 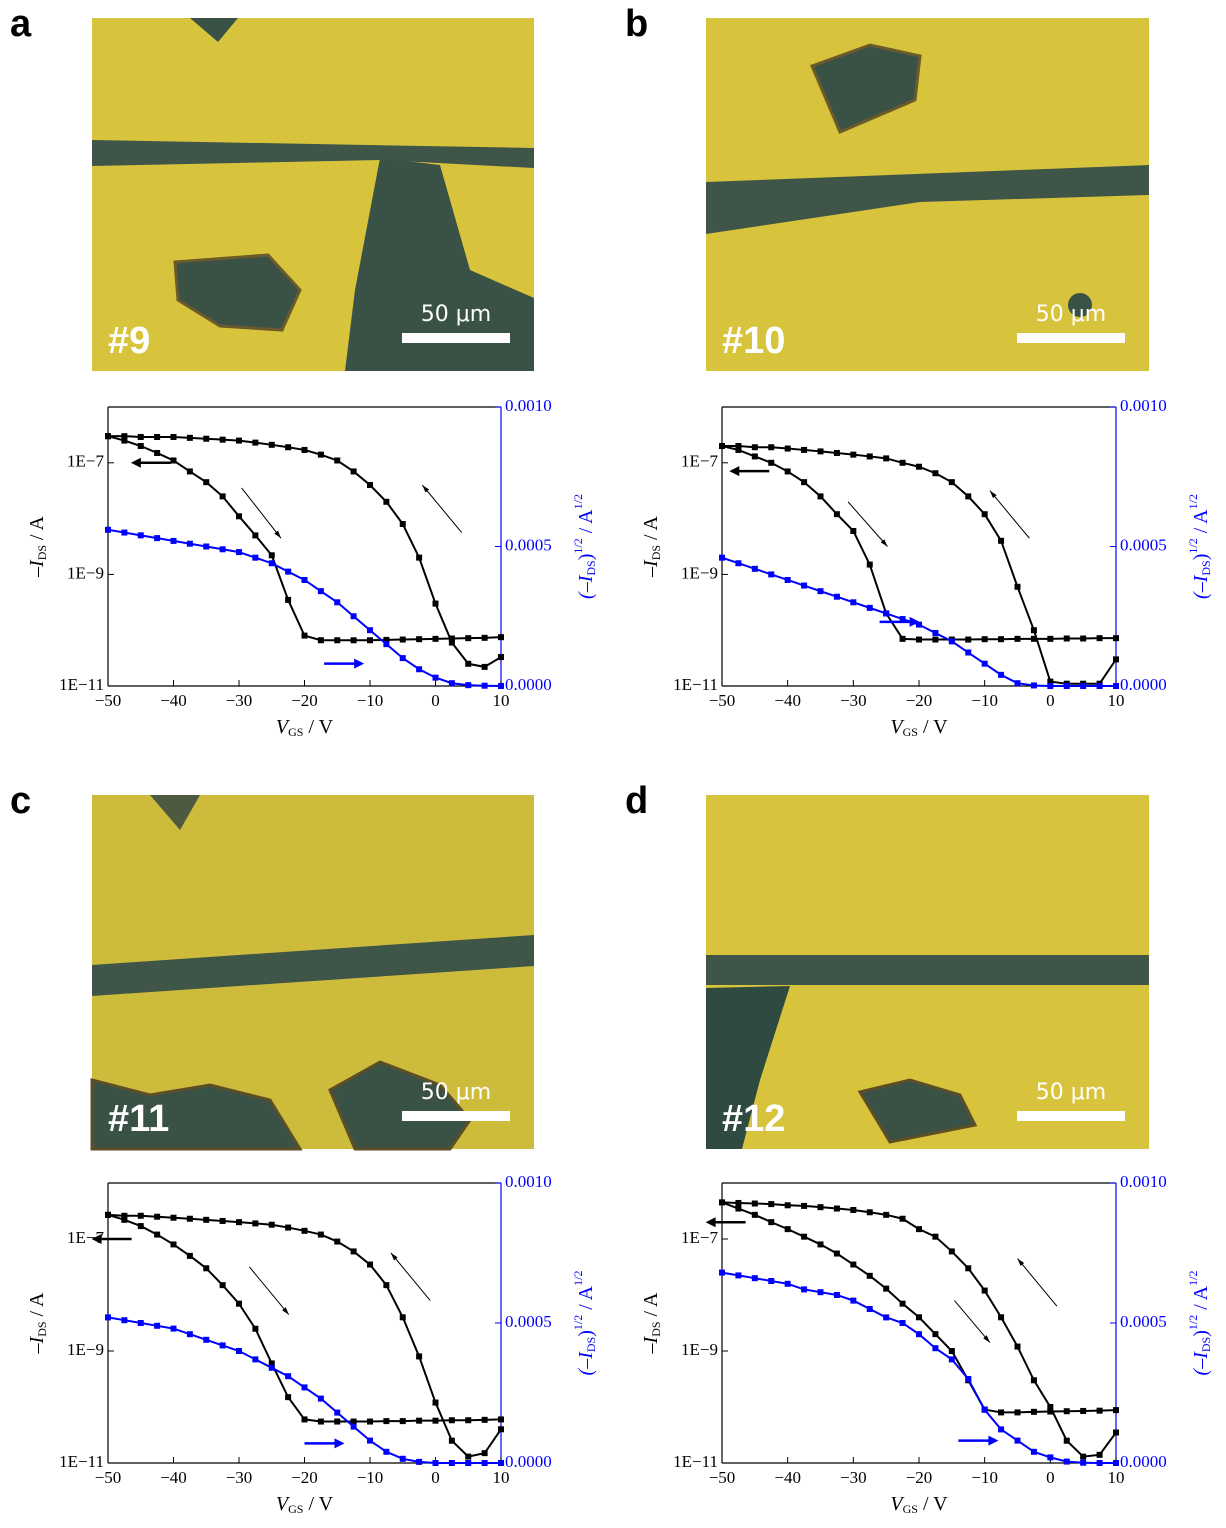 What do you see at coordinates (1116, 700) in the screenshot?
I see `x-tick-label: 10` at bounding box center [1116, 700].